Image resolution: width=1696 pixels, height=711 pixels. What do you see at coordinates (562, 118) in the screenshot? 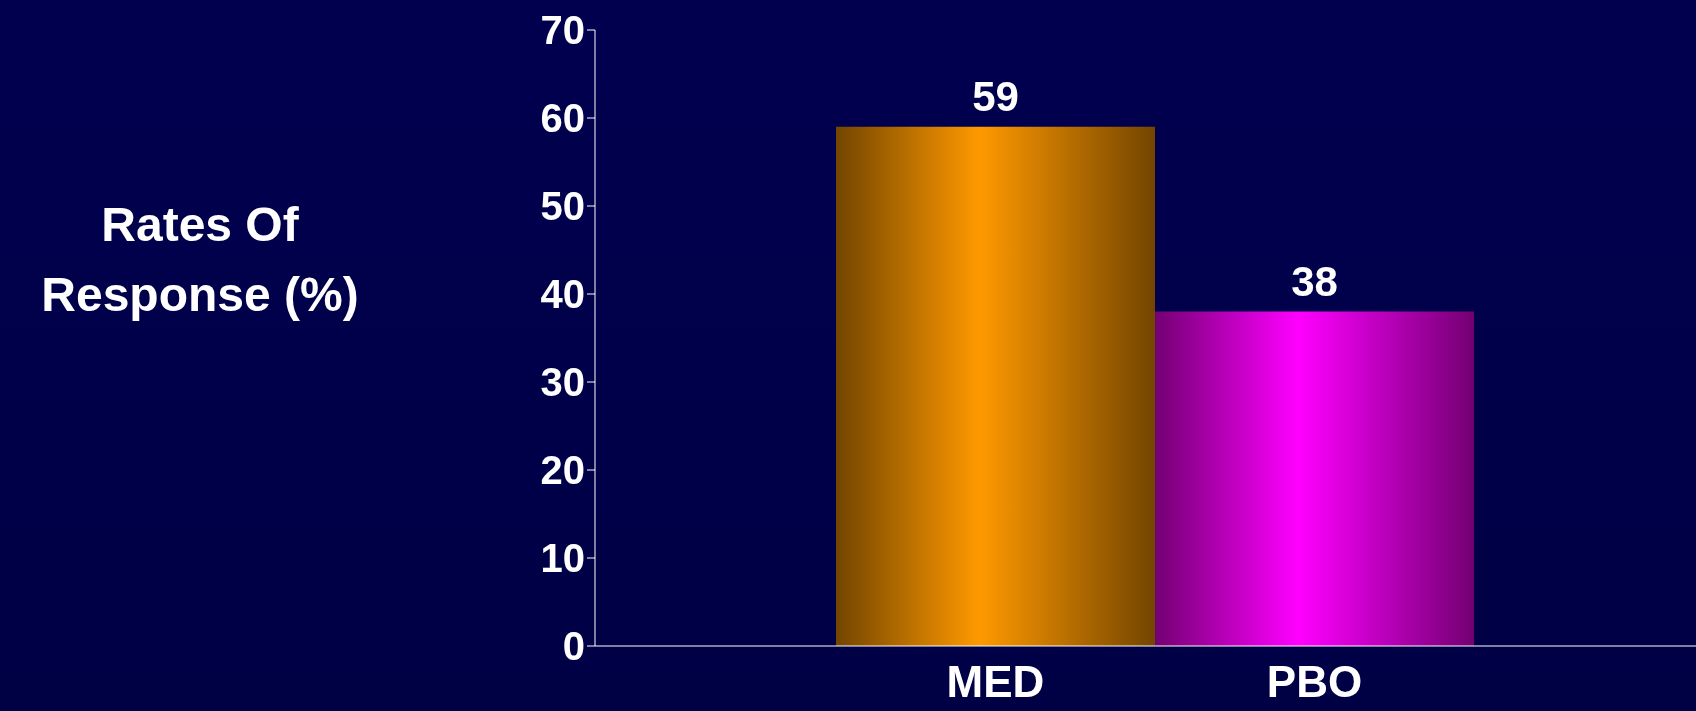
I see `y-tick-label: 60` at bounding box center [562, 118].